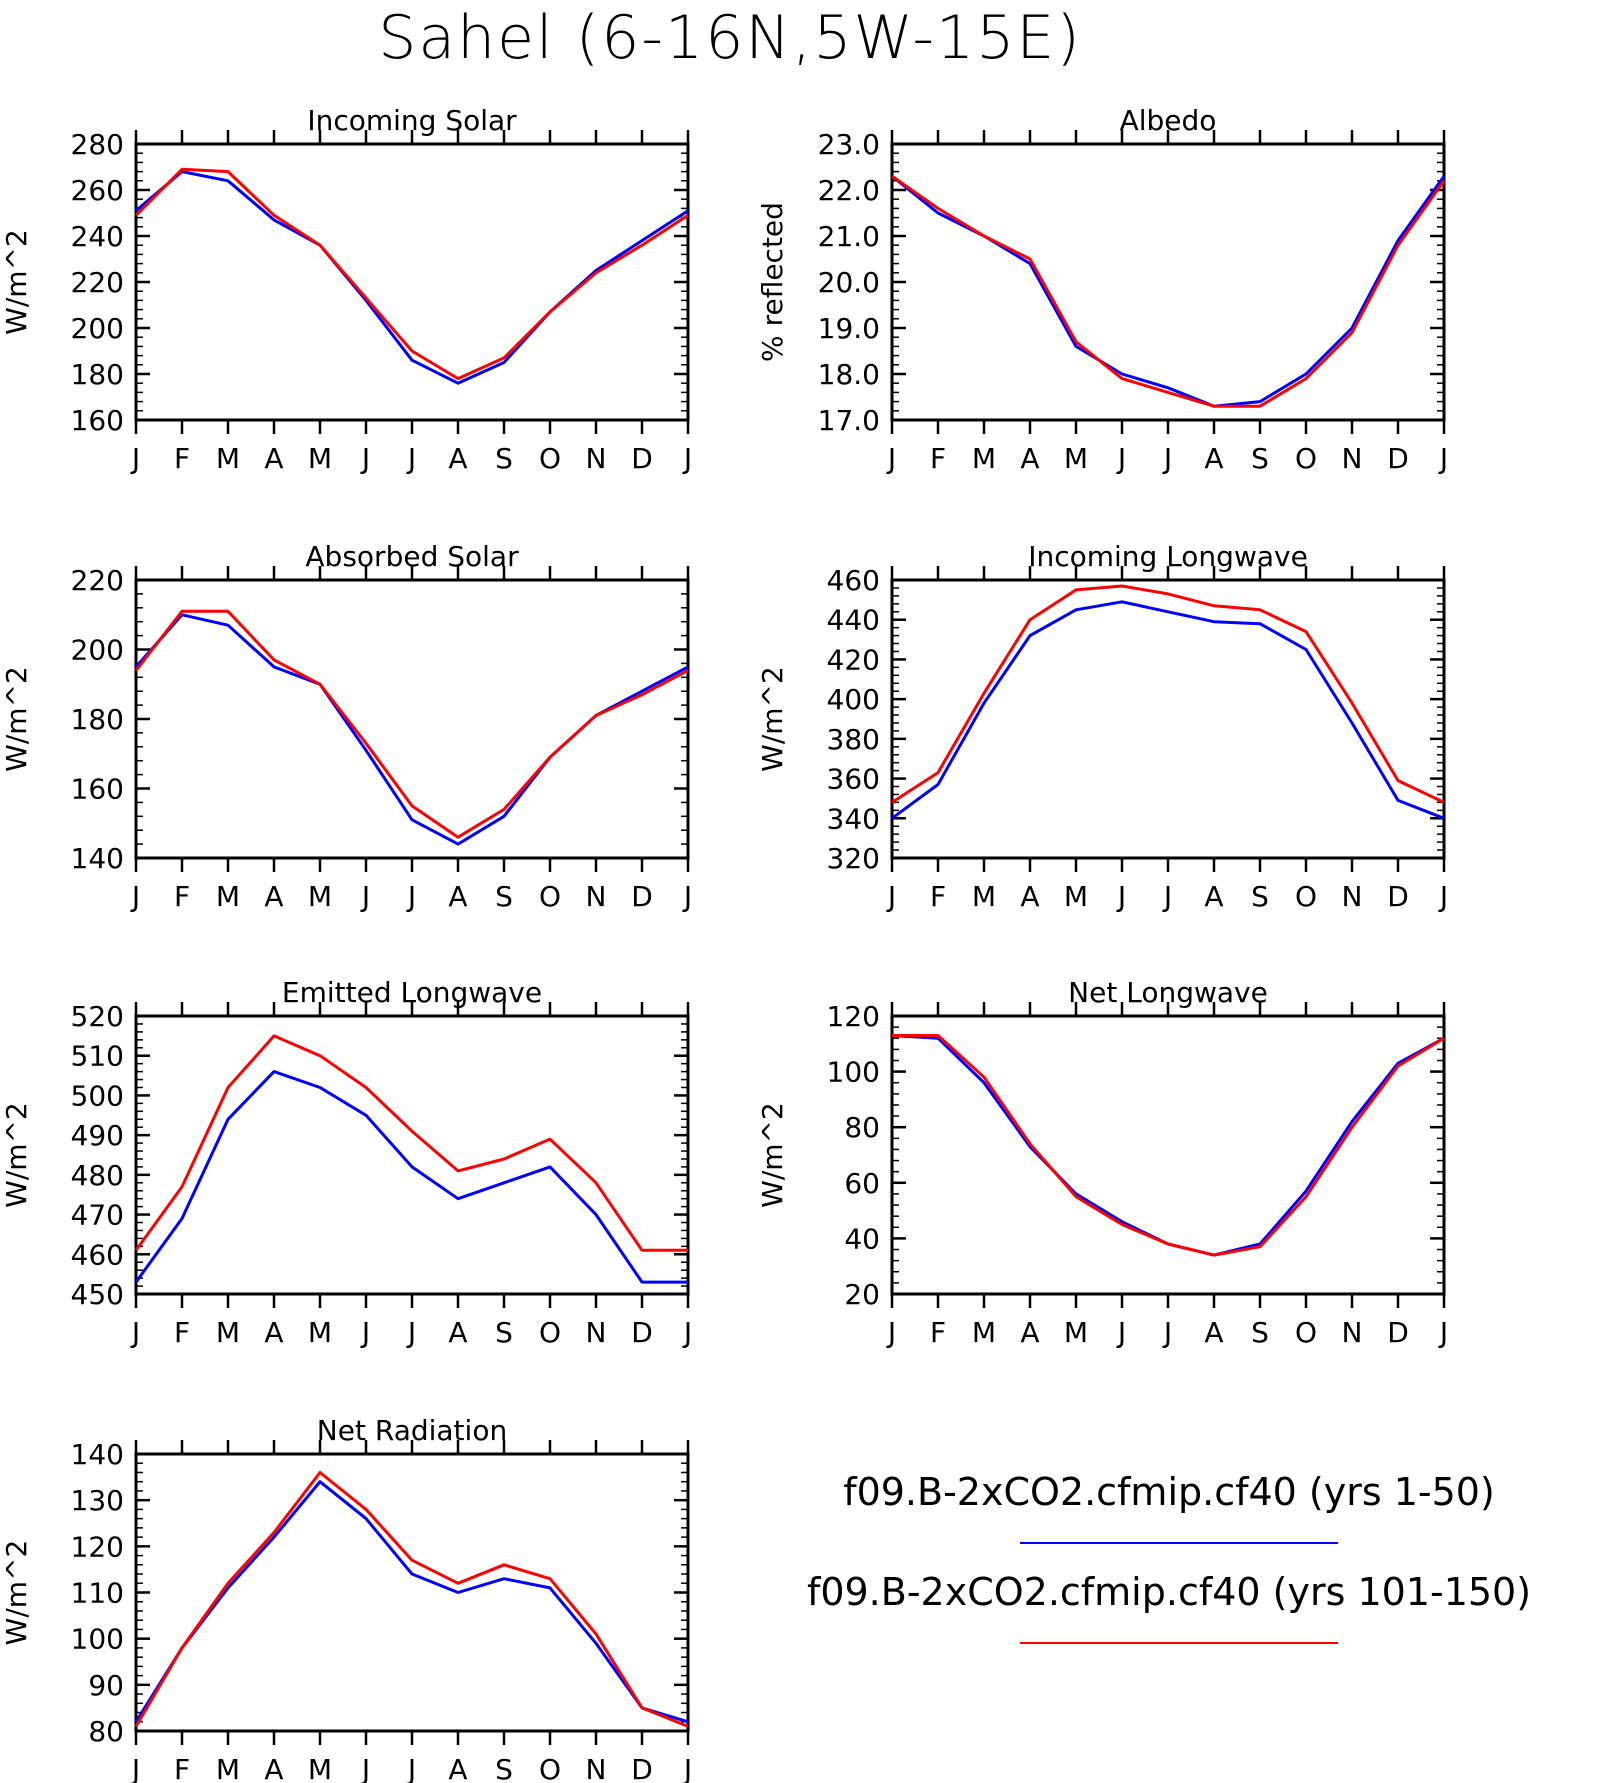 This screenshot has height=1783, width=1598. I want to click on y-tick-label: 320, so click(853, 858).